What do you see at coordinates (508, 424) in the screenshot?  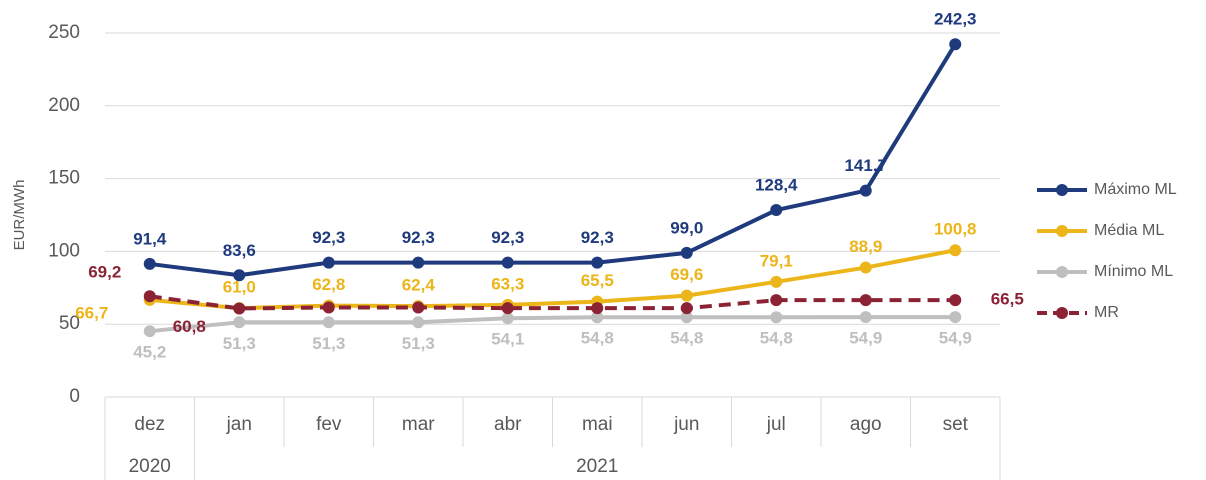 I see `x-tick-label: abr` at bounding box center [508, 424].